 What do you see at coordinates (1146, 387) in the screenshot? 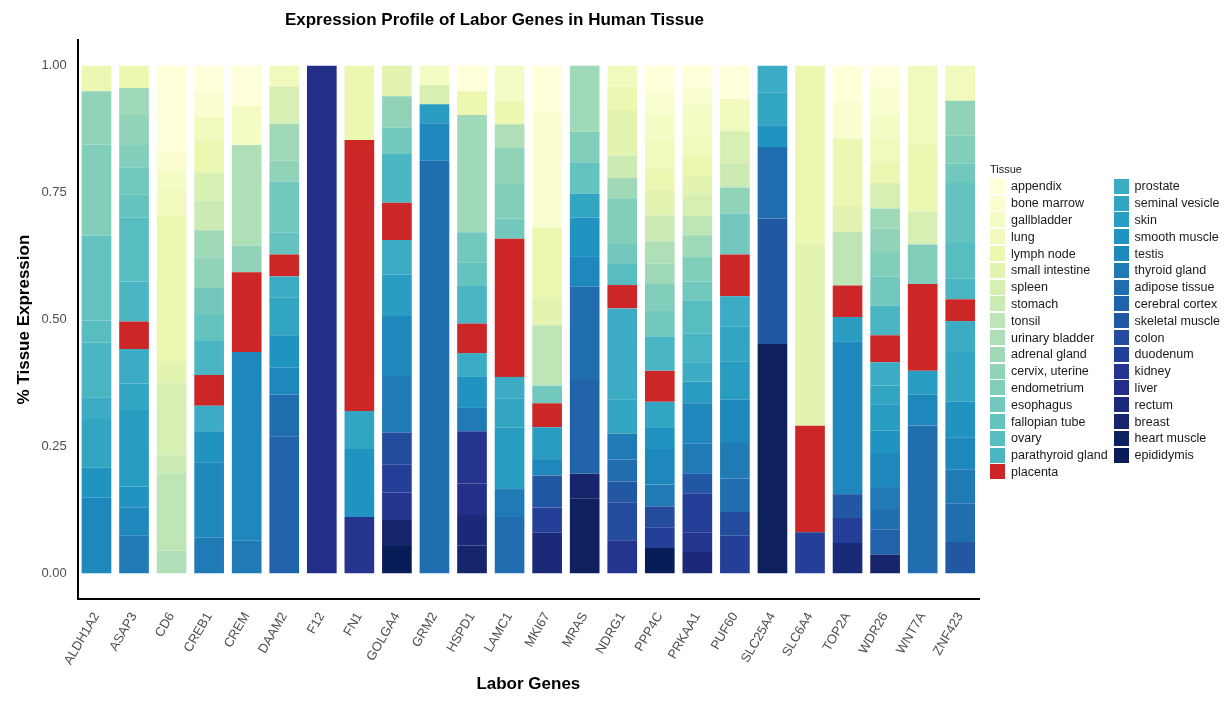
I see `legend-label: liver` at bounding box center [1146, 387].